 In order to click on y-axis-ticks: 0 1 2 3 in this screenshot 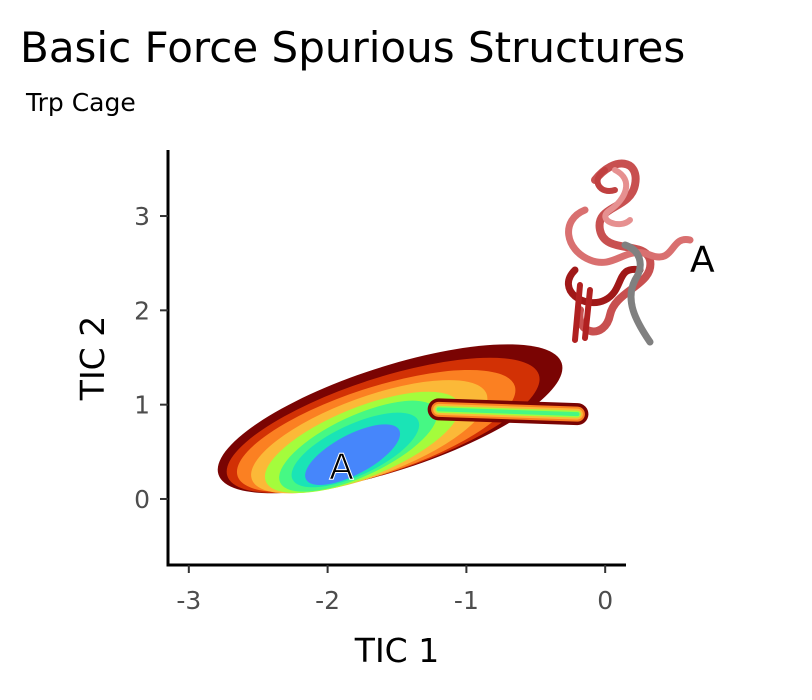, I will do `click(151, 358)`.